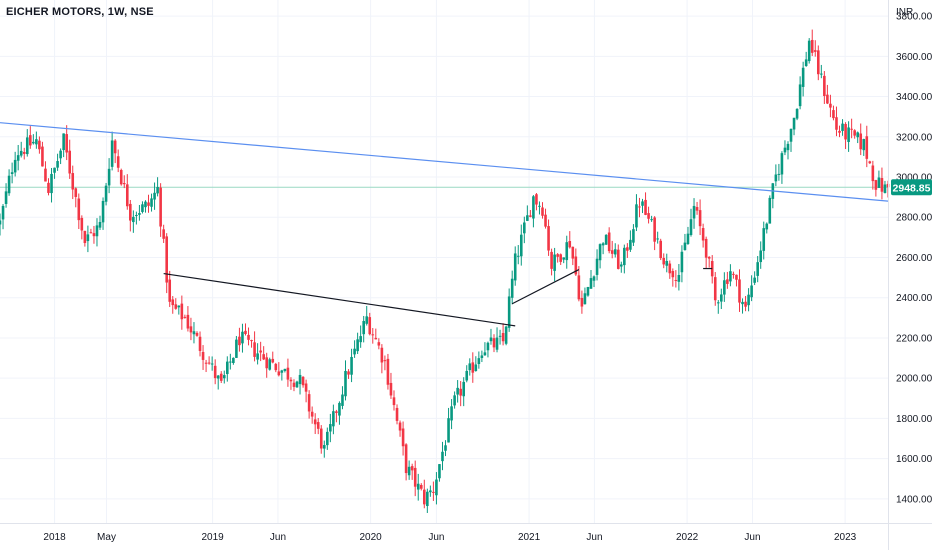 This screenshot has height=550, width=932. What do you see at coordinates (466, 533) in the screenshot?
I see `x-axis: 2018 May 2019 Jun 2020 Jun 2021 Jun 2022 Jun 2023` at bounding box center [466, 533].